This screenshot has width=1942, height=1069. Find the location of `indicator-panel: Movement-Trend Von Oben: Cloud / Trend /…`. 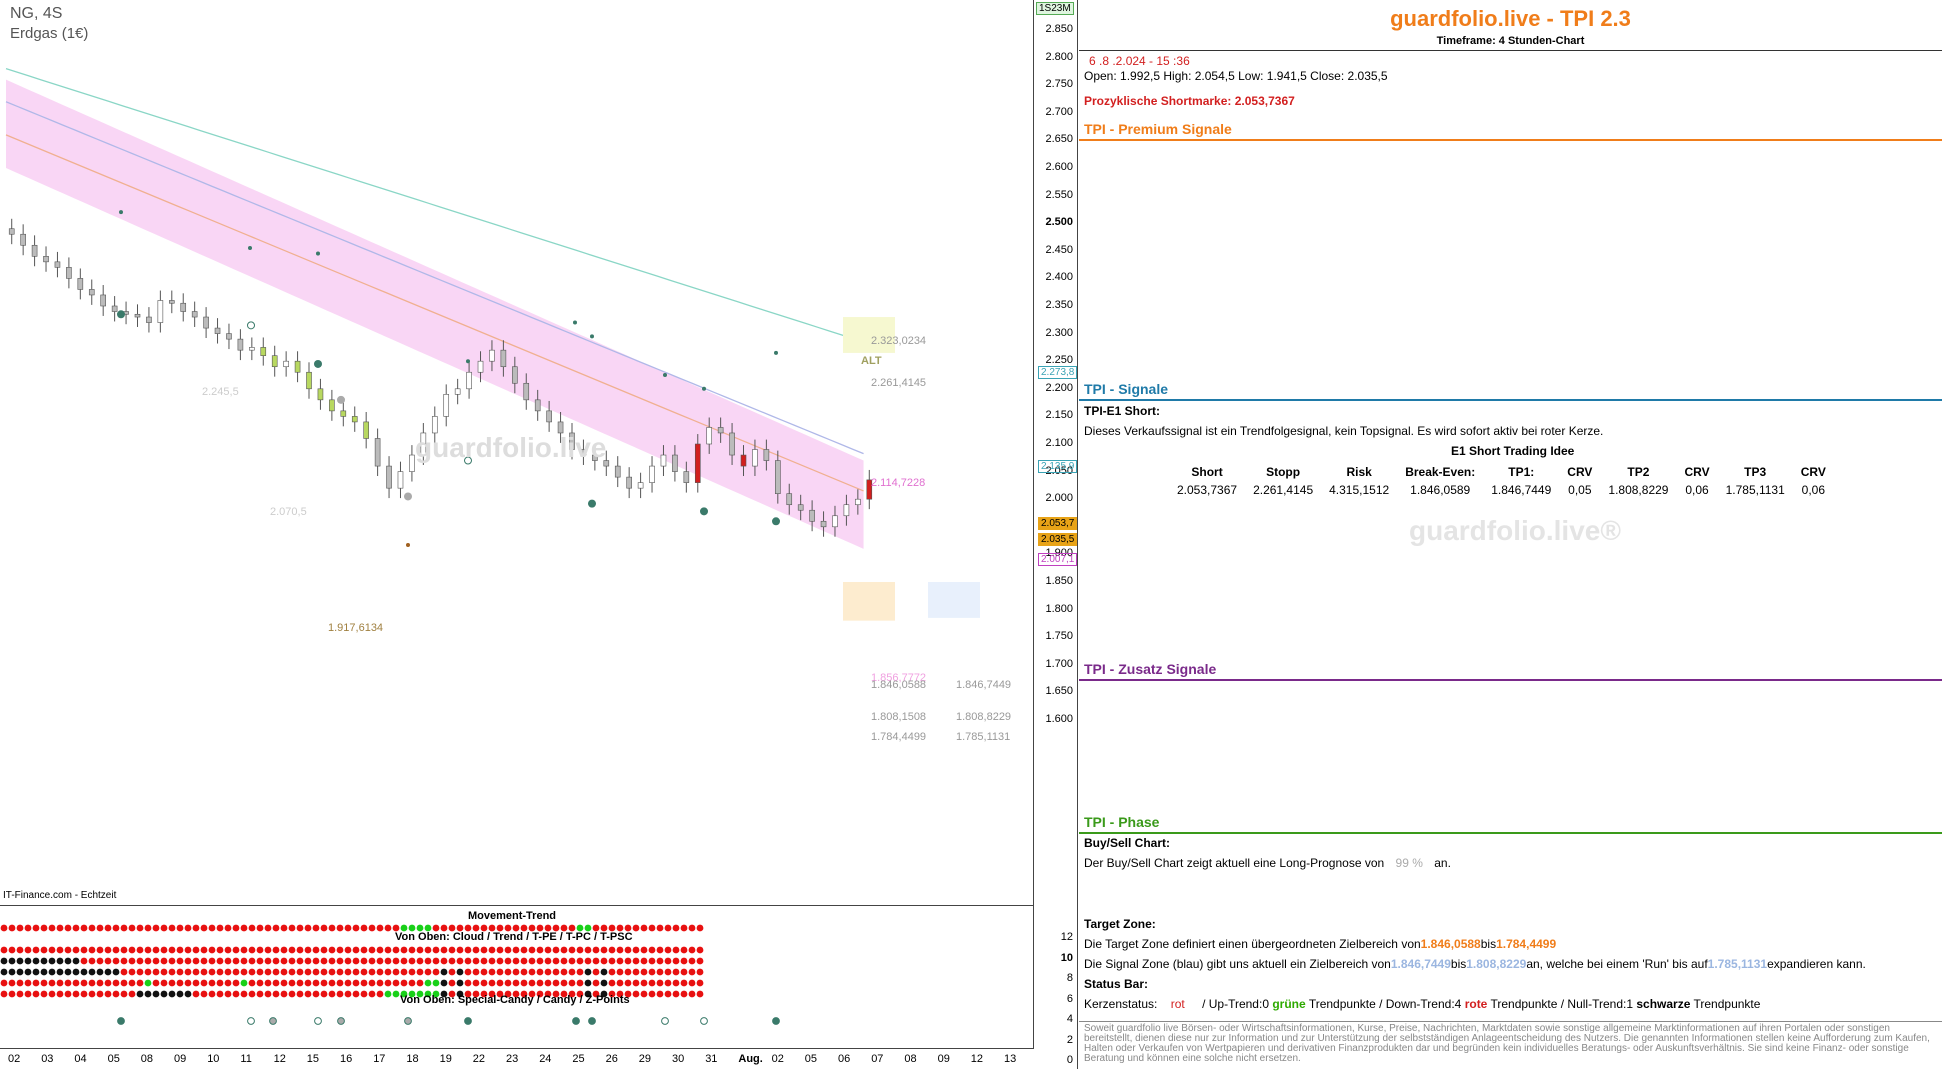

indicator-panel: Movement-Trend Von Oben: Cloud / Trend /… is located at coordinates (517, 976).